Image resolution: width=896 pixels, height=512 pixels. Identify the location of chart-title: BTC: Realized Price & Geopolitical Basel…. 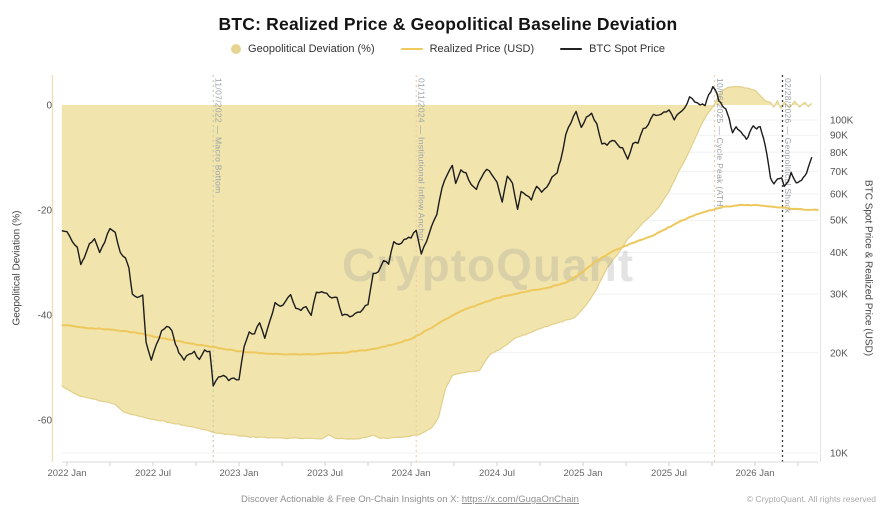
(448, 24).